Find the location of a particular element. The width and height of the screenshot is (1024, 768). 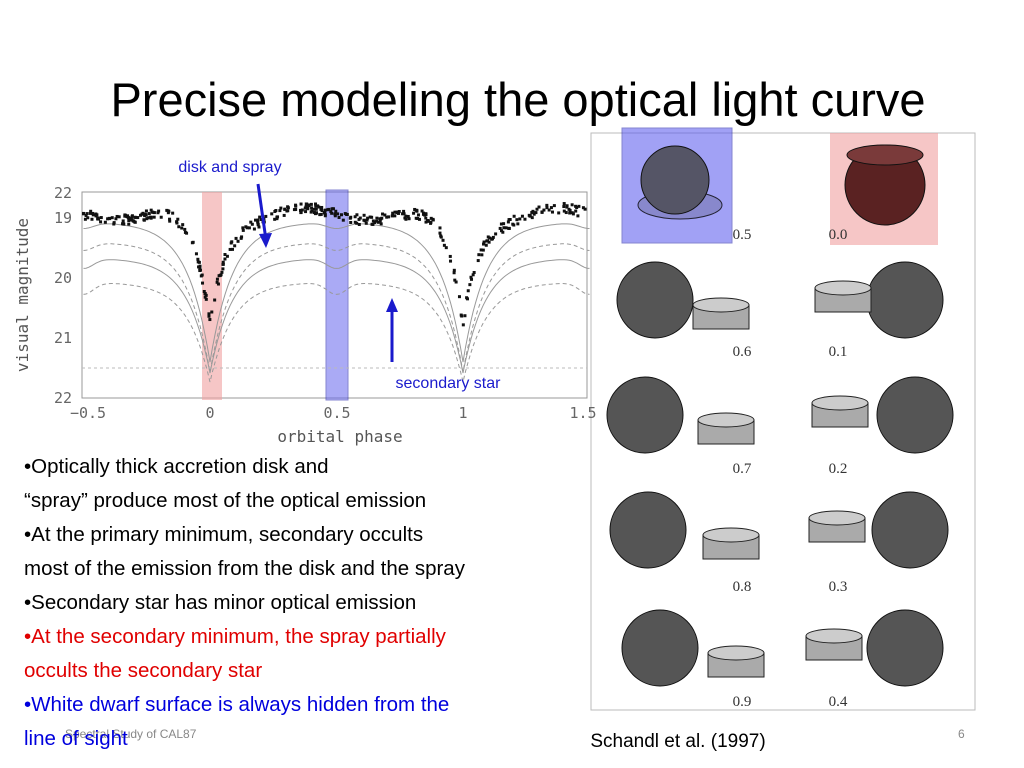

phase-label: 0.0 is located at coordinates (838, 235).